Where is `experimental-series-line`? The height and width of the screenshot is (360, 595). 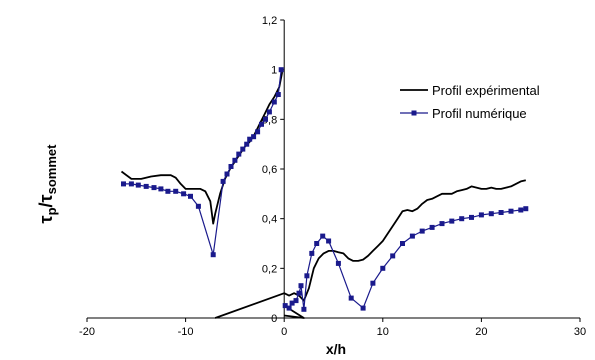 experimental-series-line is located at coordinates (202, 148).